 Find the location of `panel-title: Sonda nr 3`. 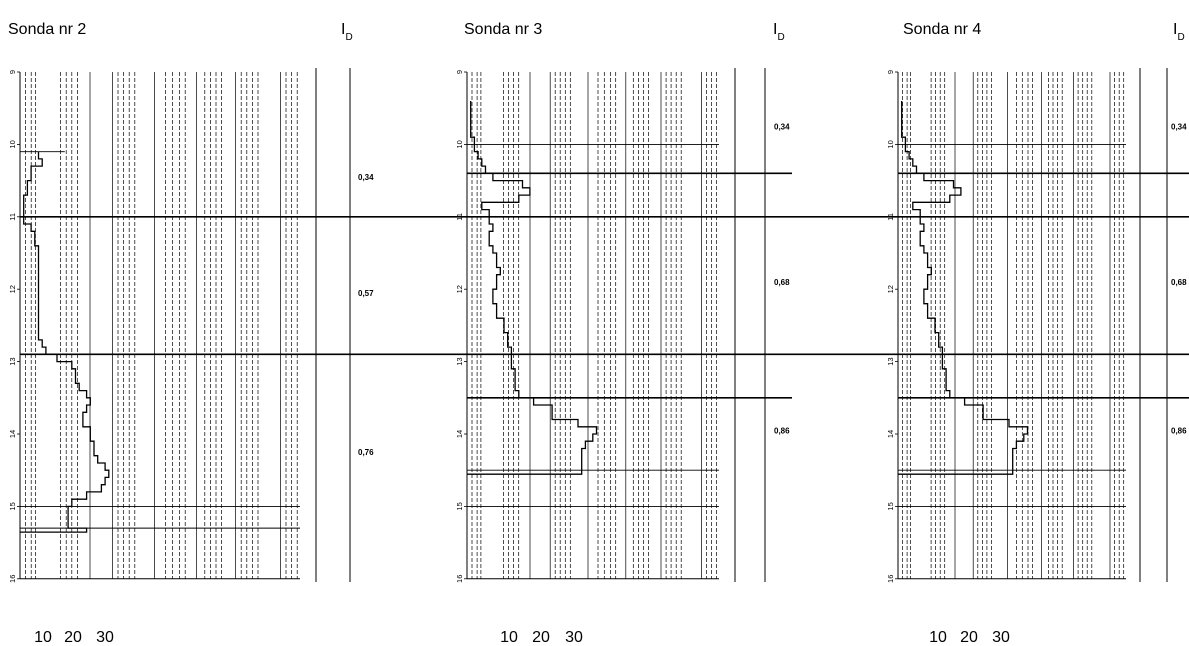

panel-title: Sonda nr 3 is located at coordinates (503, 29).